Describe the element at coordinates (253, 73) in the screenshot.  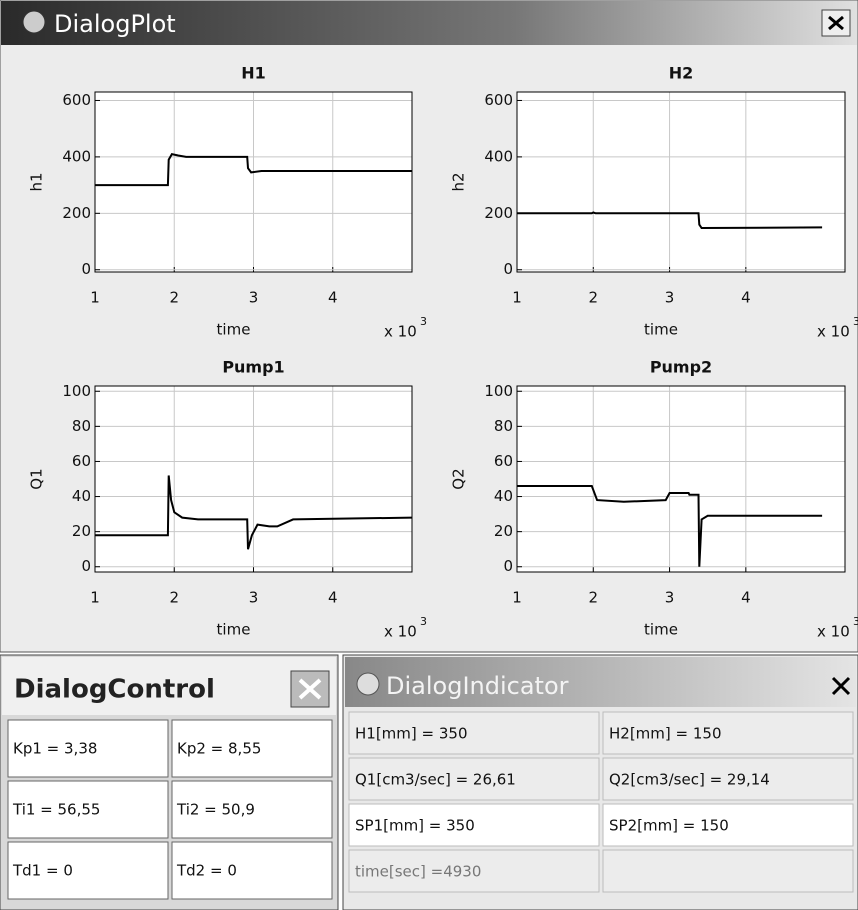
I see `chart-title: H1` at that location.